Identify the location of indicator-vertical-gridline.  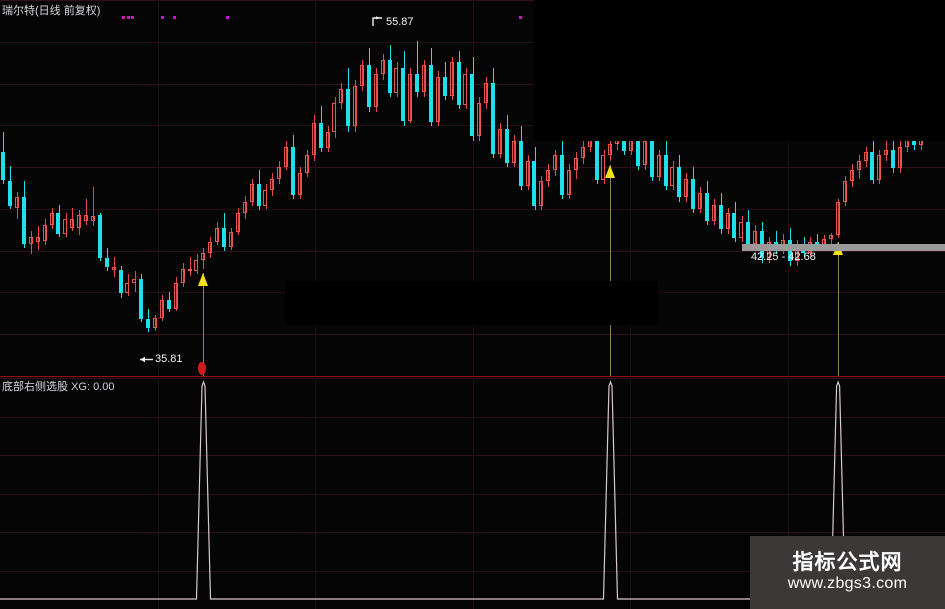
(788, 493).